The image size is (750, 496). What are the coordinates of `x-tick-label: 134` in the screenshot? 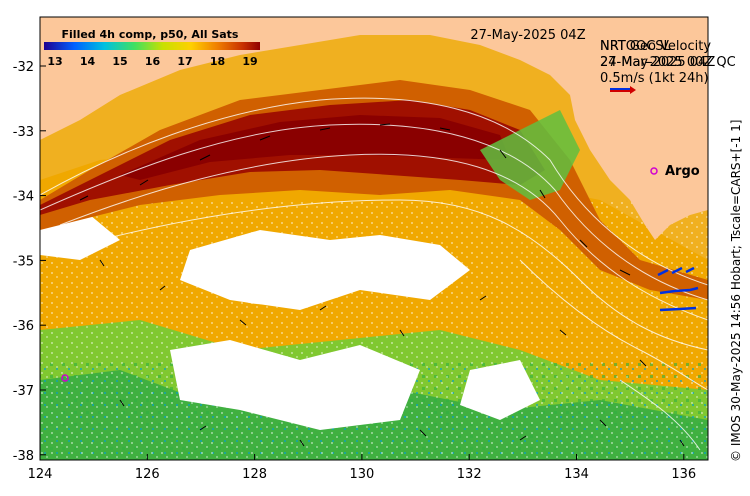 It's located at (576, 474).